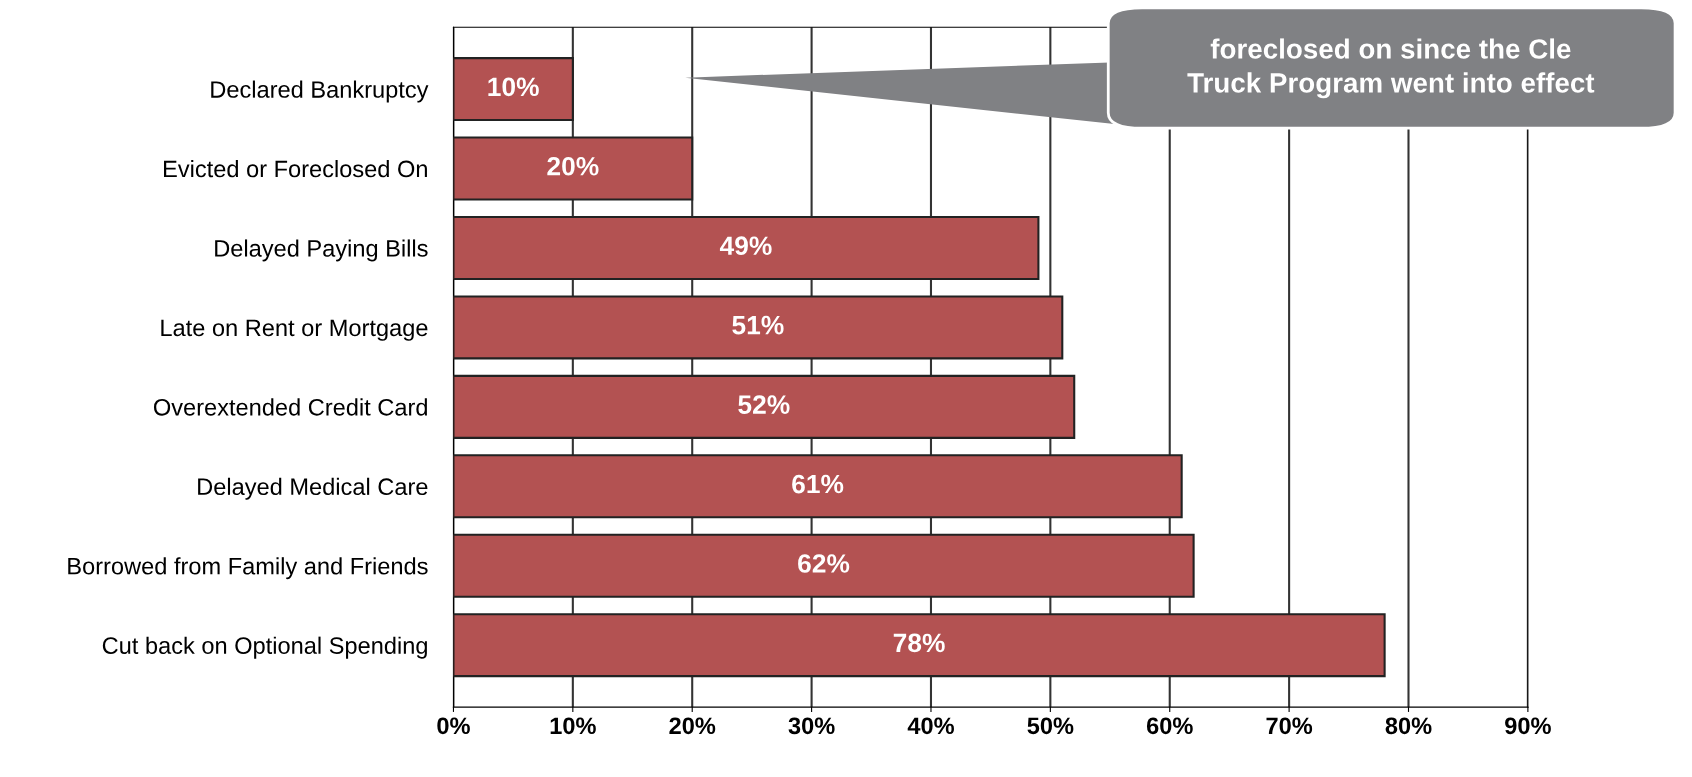 This screenshot has height=777, width=1692. What do you see at coordinates (1050, 726) in the screenshot?
I see `x-tick-label: 50%` at bounding box center [1050, 726].